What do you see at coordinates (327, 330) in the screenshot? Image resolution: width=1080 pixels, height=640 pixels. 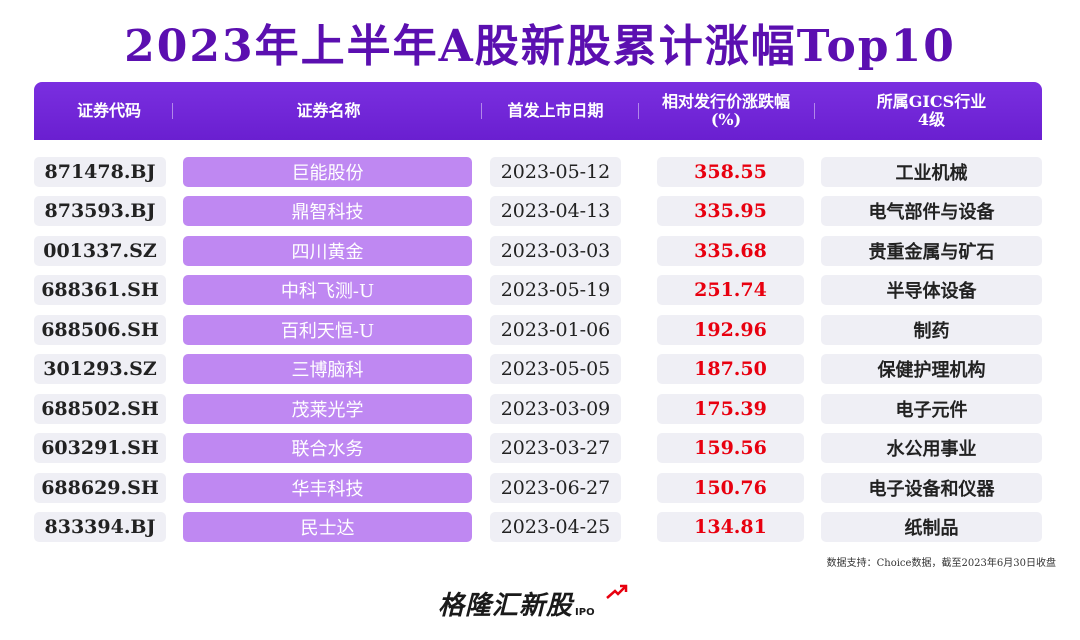 I see `cell-name: 百利天恒-U` at bounding box center [327, 330].